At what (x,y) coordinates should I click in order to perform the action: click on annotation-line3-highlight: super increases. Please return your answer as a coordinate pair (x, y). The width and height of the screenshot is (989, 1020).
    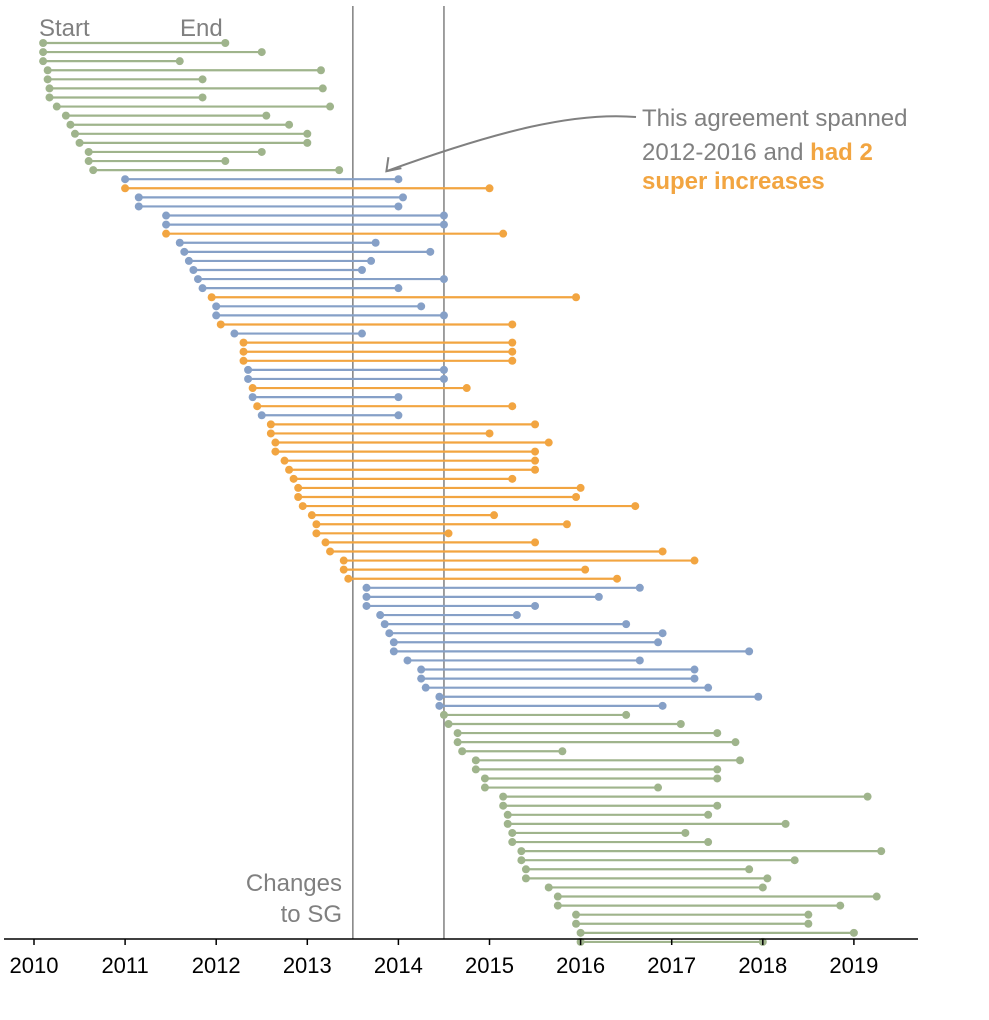
    Looking at the image, I should click on (733, 181).